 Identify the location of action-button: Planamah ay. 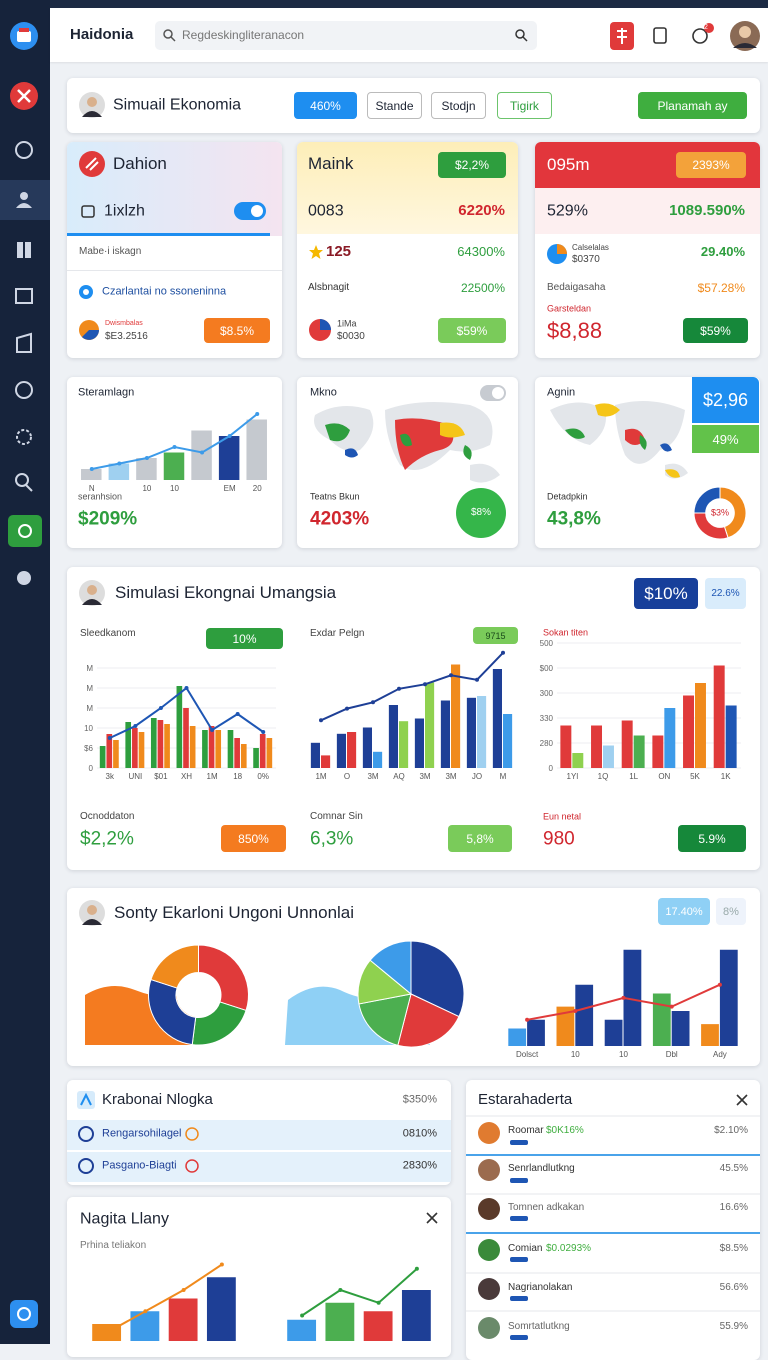
(692, 105).